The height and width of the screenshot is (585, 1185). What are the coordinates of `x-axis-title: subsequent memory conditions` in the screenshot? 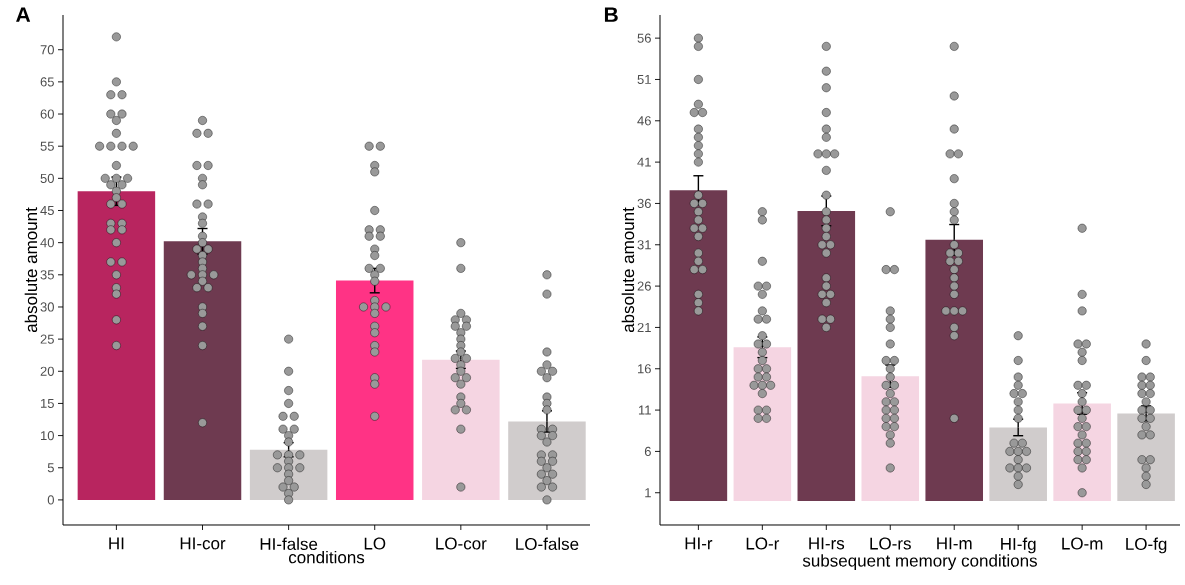 It's located at (919, 562).